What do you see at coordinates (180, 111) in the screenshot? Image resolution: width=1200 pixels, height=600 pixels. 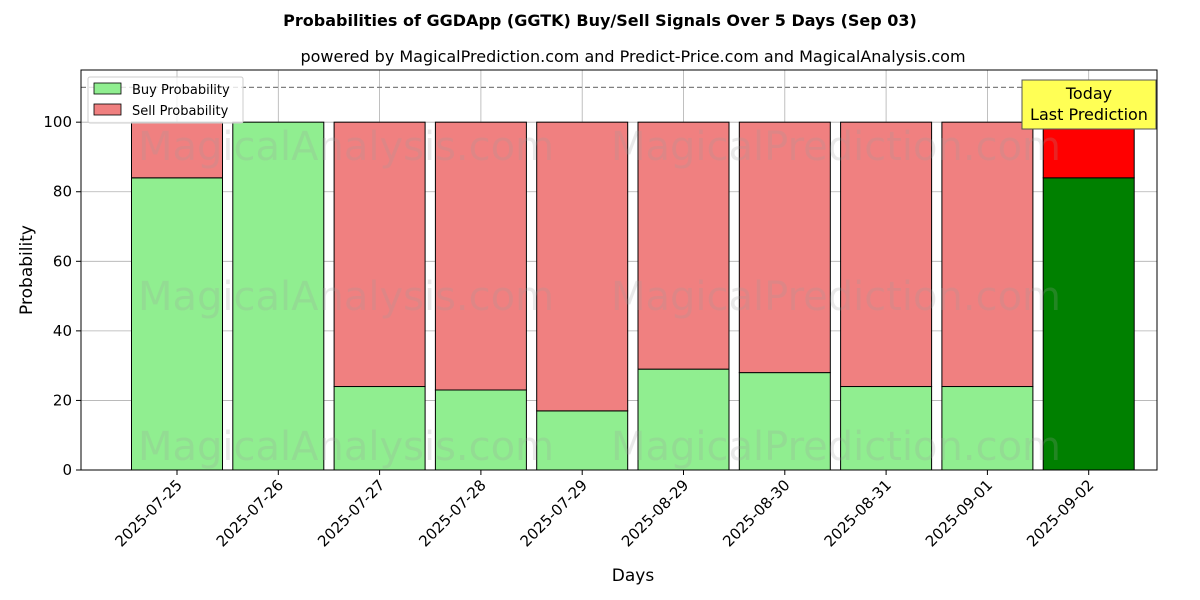 I see `legend-sell-label: Sell Probability` at bounding box center [180, 111].